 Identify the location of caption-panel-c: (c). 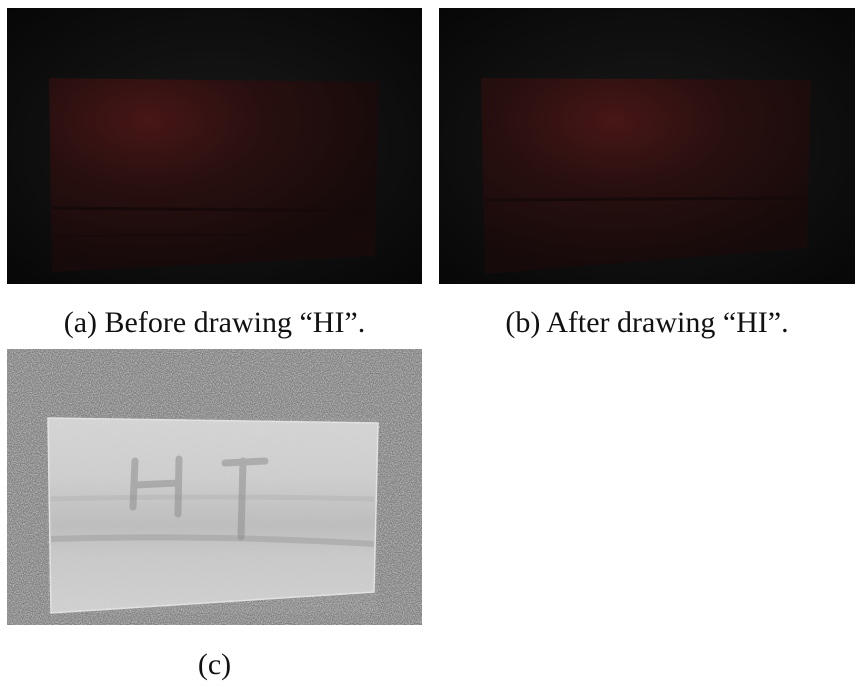
(214, 664).